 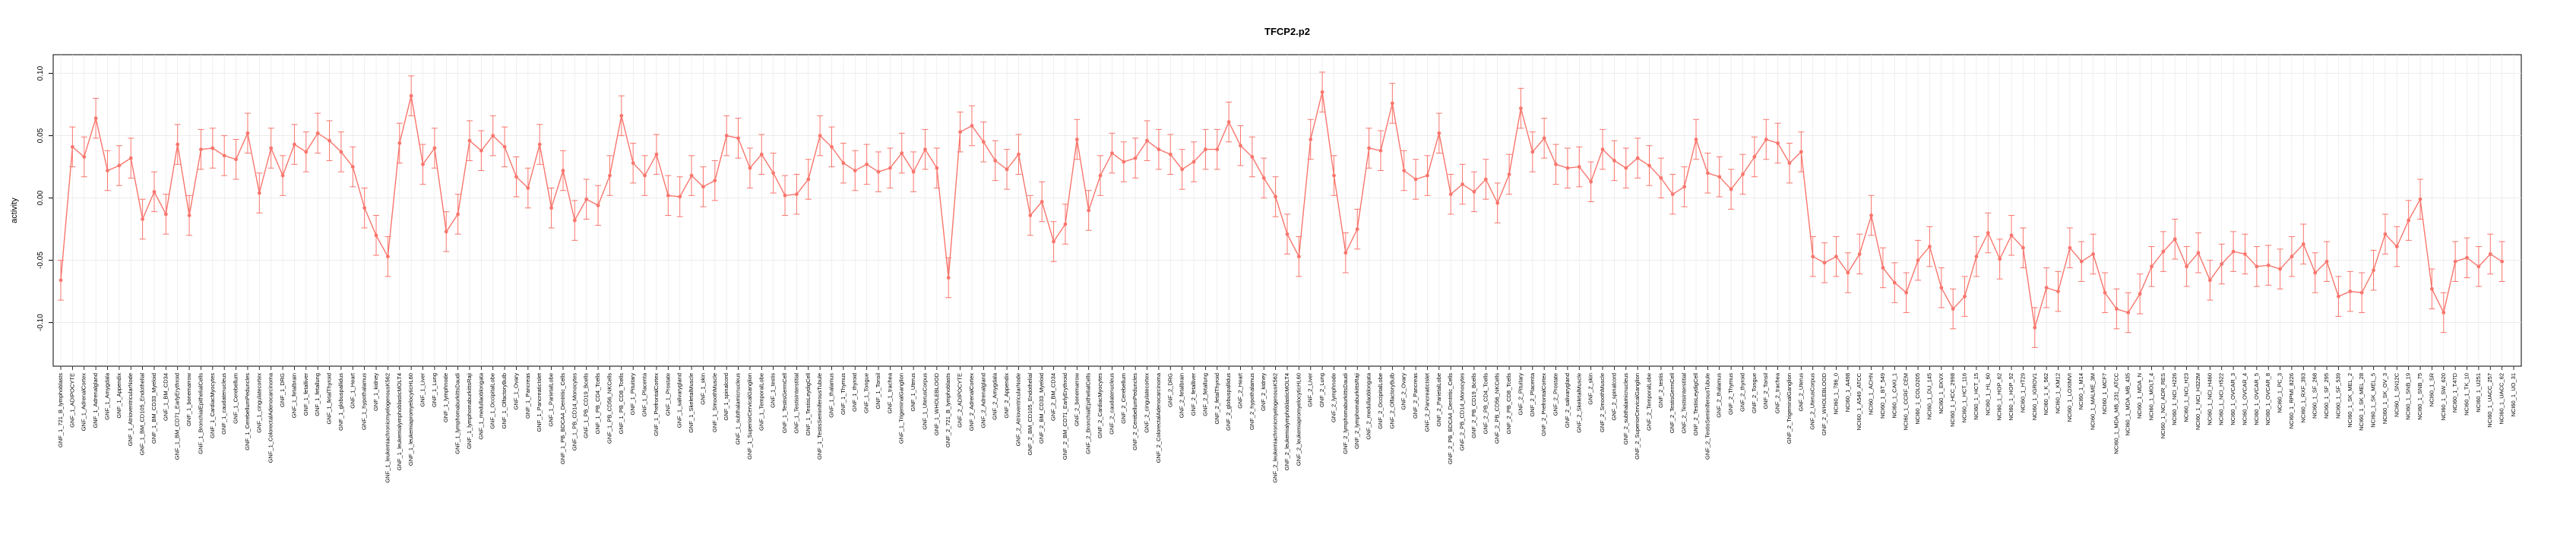 I want to click on x-tick-label: NCI60_1_A498, so click(x=1848, y=392).